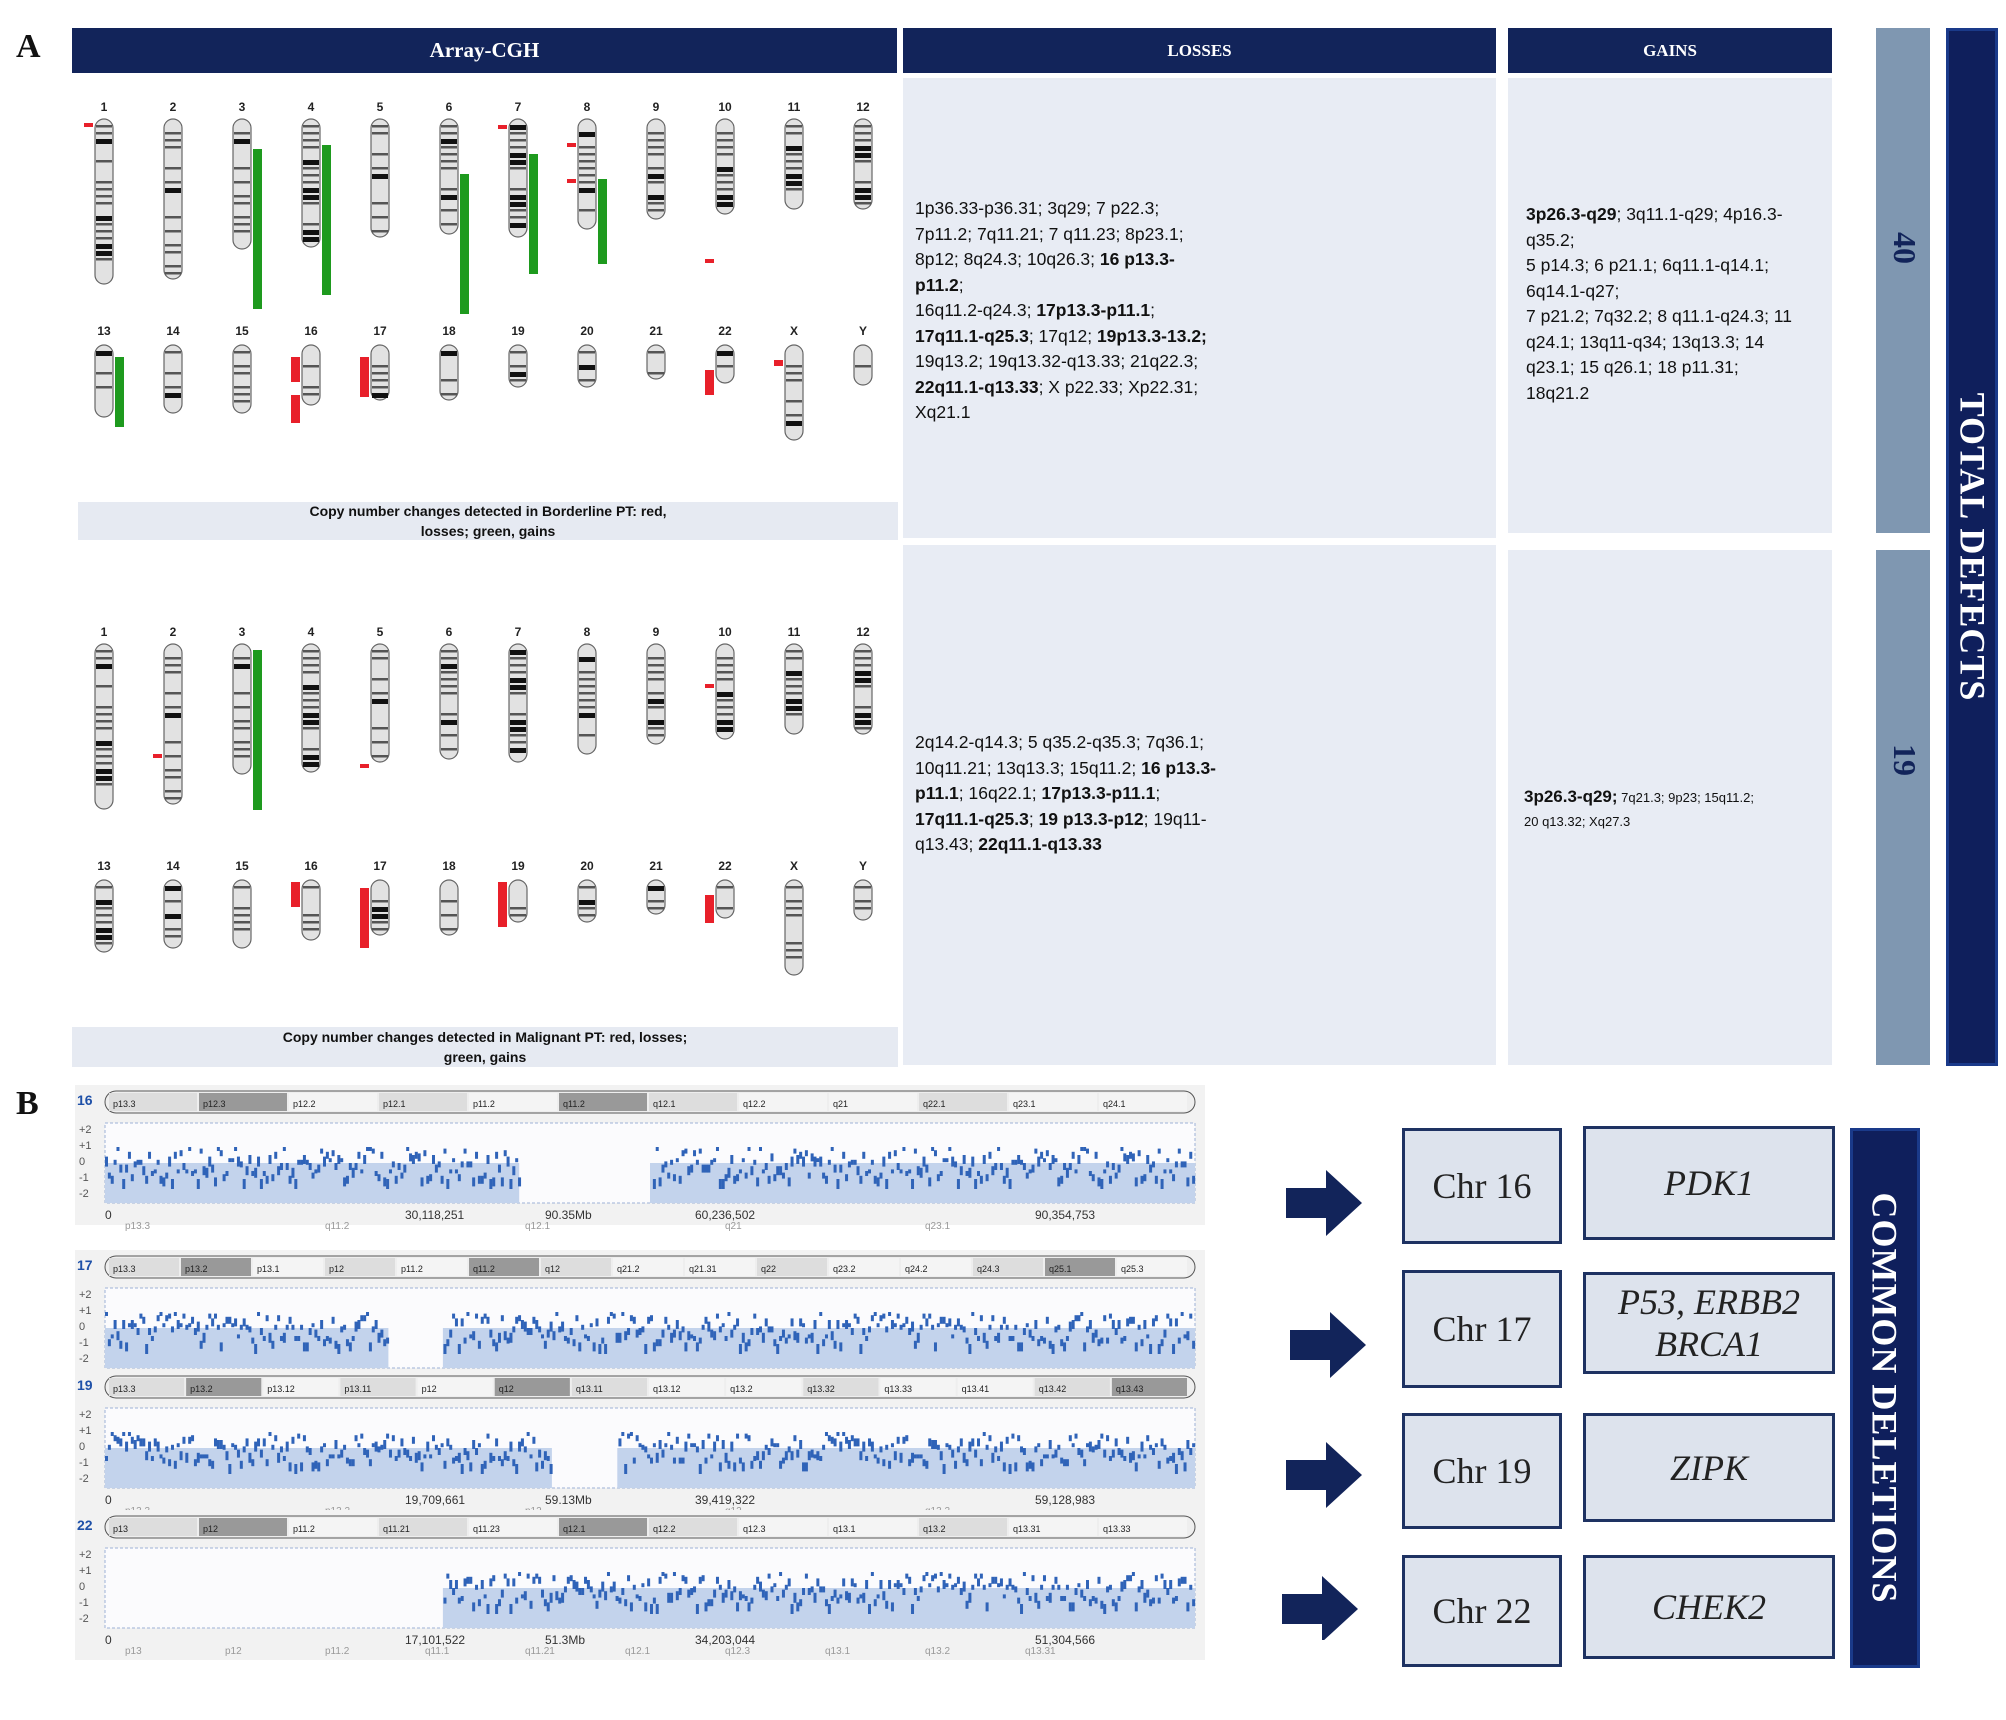  I want to click on band-label: q13.1, so click(844, 1529).